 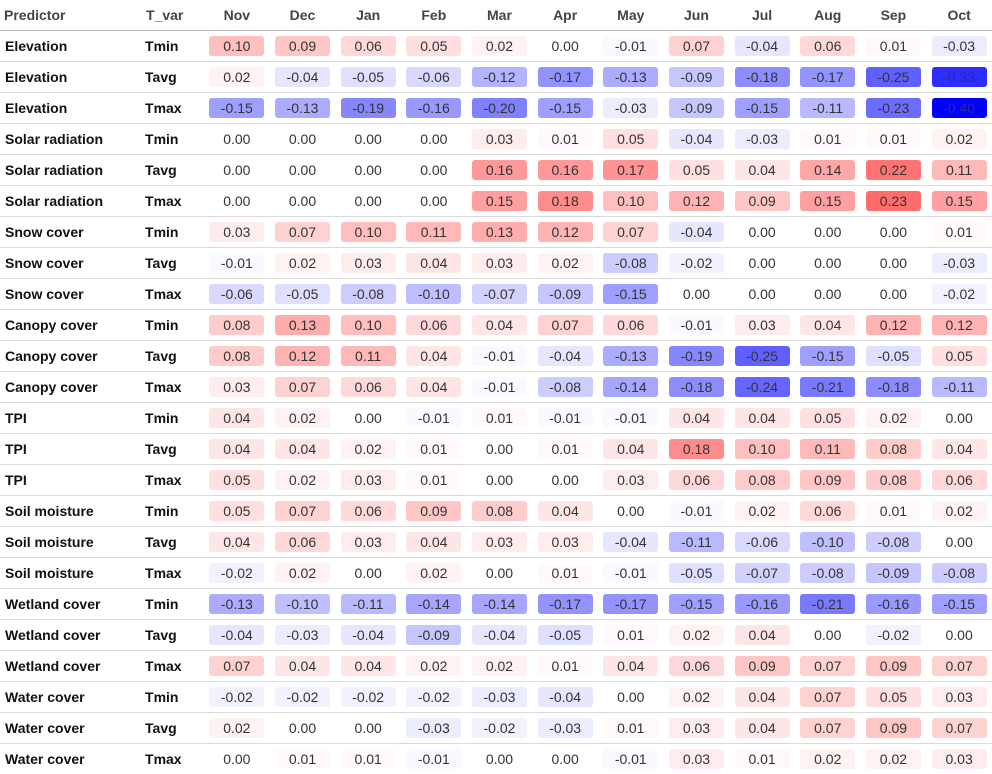 I want to click on value-cell: -0.03, so click(x=565, y=728).